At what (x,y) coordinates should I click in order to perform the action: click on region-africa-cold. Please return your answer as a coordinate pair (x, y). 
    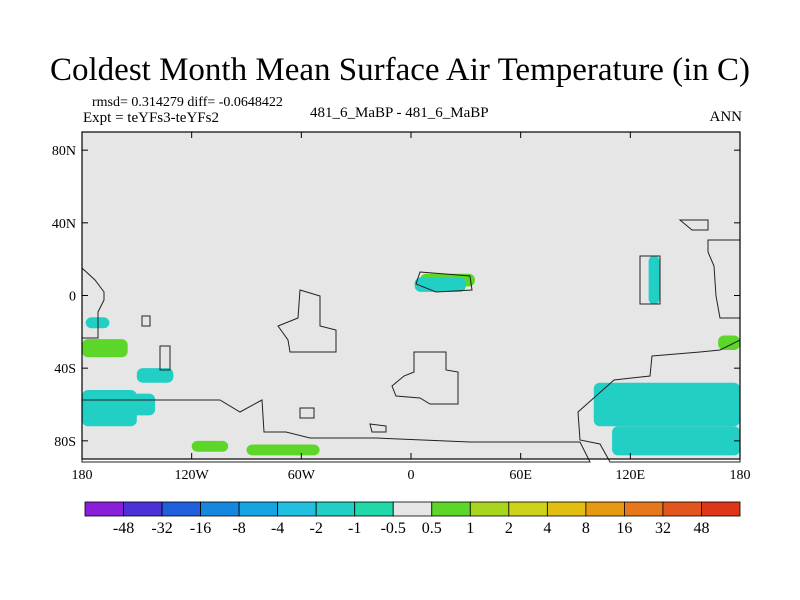
    Looking at the image, I should click on (440, 284).